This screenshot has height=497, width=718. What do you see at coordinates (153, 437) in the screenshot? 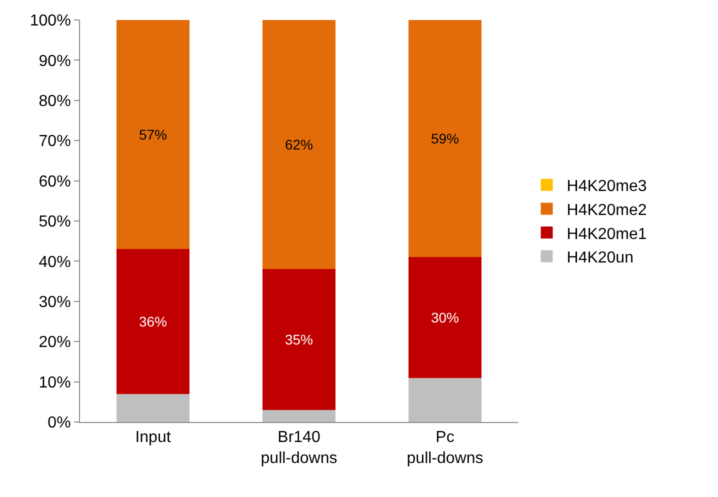
I see `x-tick-label: Input` at bounding box center [153, 437].